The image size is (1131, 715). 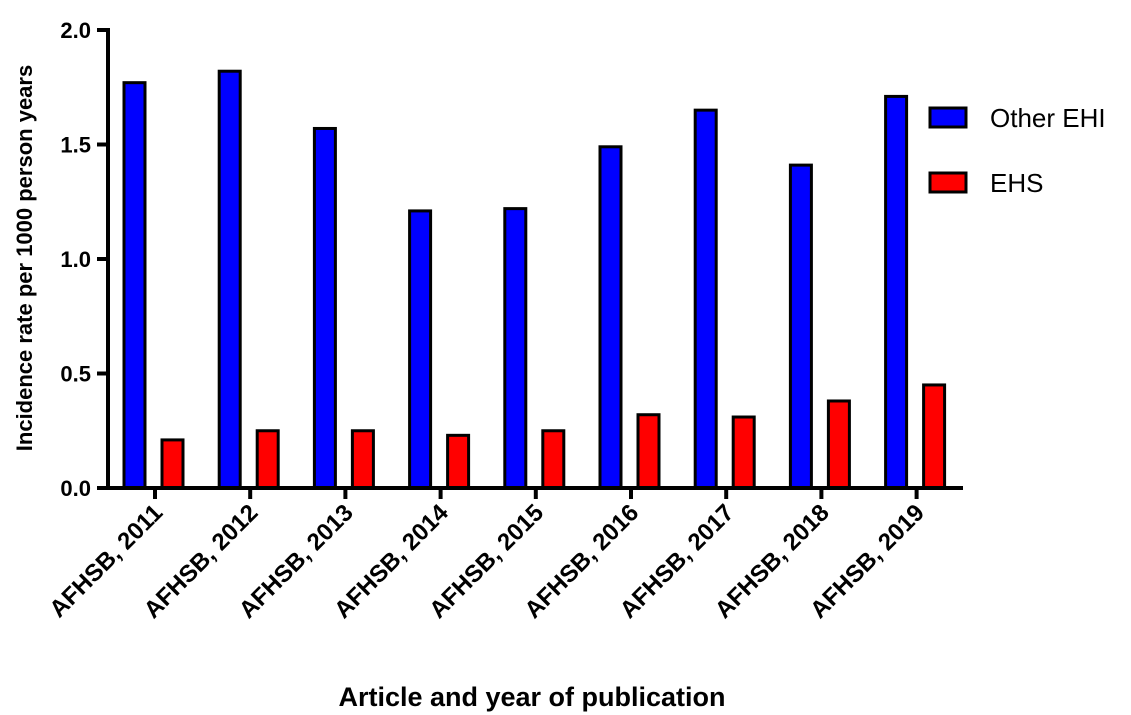 I want to click on y-ticks-group: 0.0 0.5 1.0 1.5 2.0, so click(x=84, y=259).